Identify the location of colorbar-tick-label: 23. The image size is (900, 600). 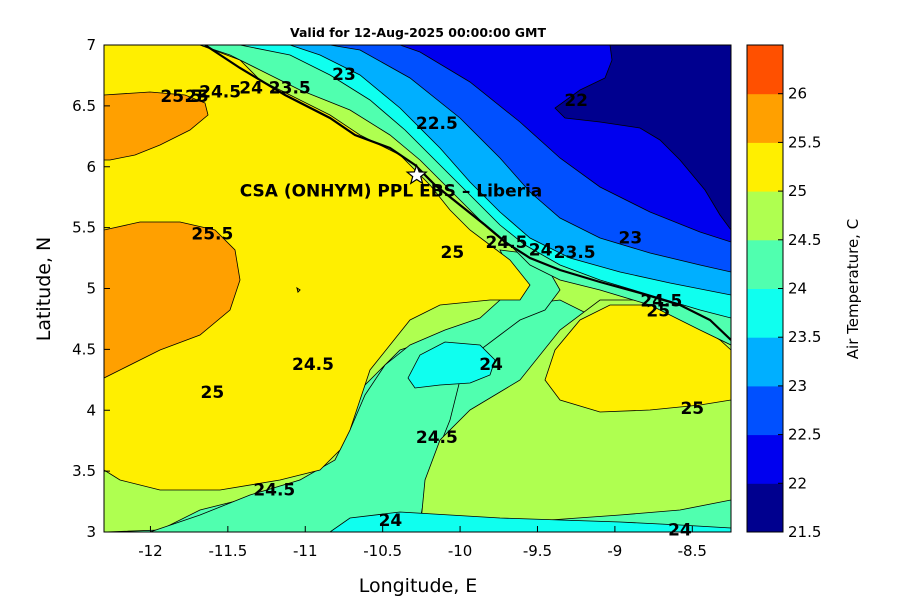
(797, 386).